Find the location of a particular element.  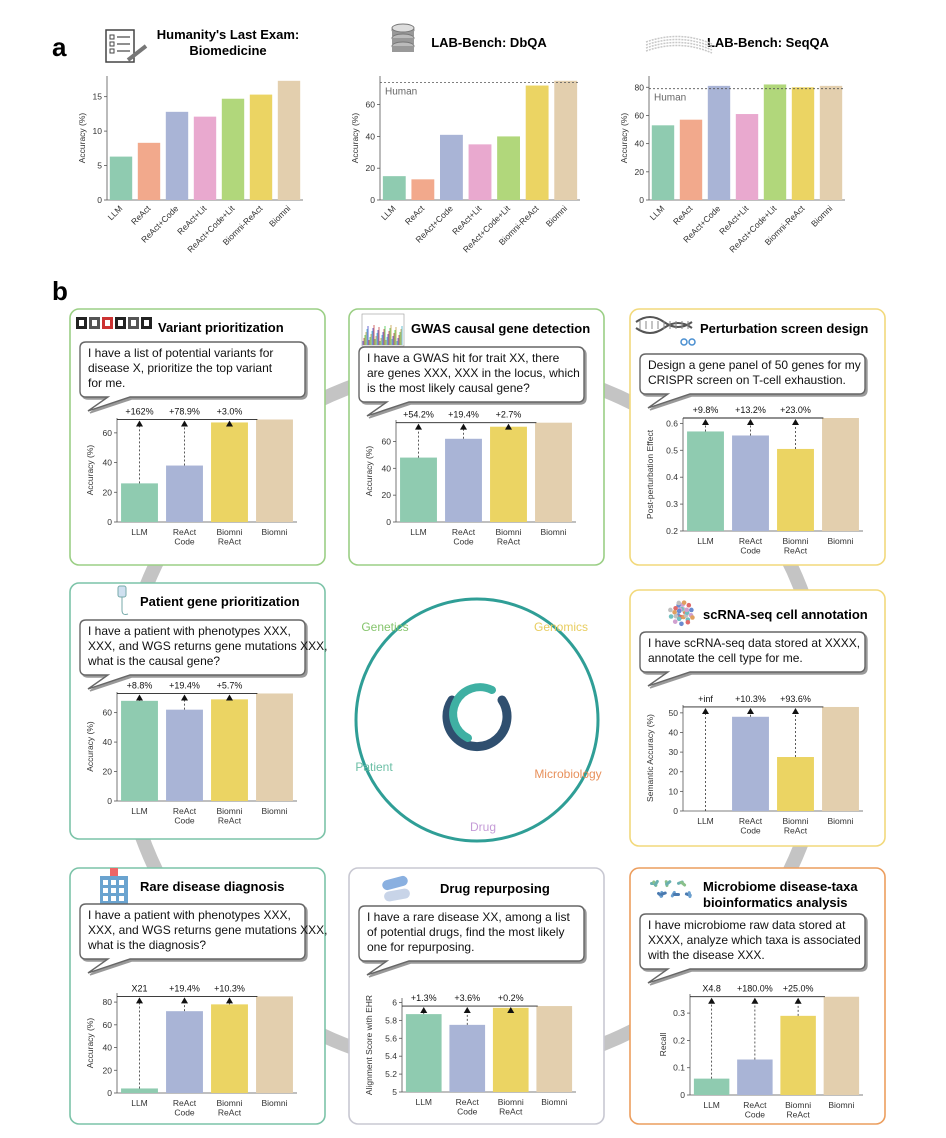

y-tick-label: 60 is located at coordinates (387, 441).